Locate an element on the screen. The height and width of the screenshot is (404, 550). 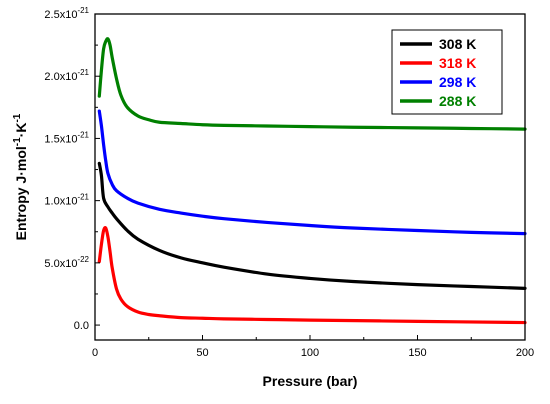
x-tick-label: 200 is located at coordinates (525, 353).